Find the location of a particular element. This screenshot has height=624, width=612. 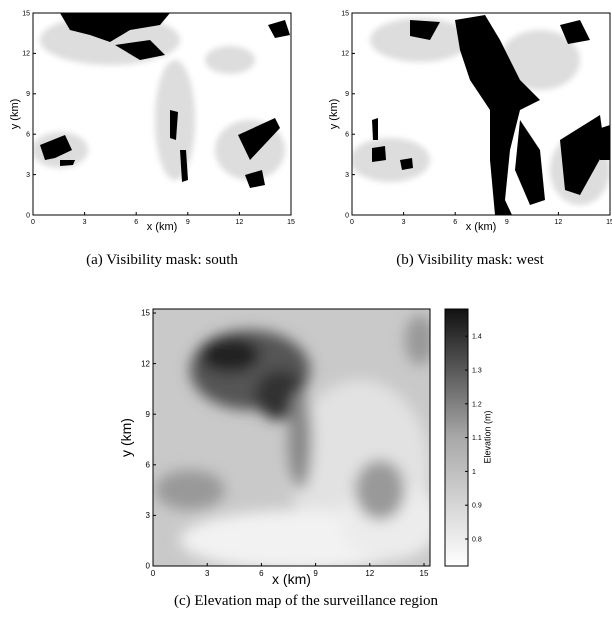

colorbar-tick-label: 1.1 is located at coordinates (477, 438).